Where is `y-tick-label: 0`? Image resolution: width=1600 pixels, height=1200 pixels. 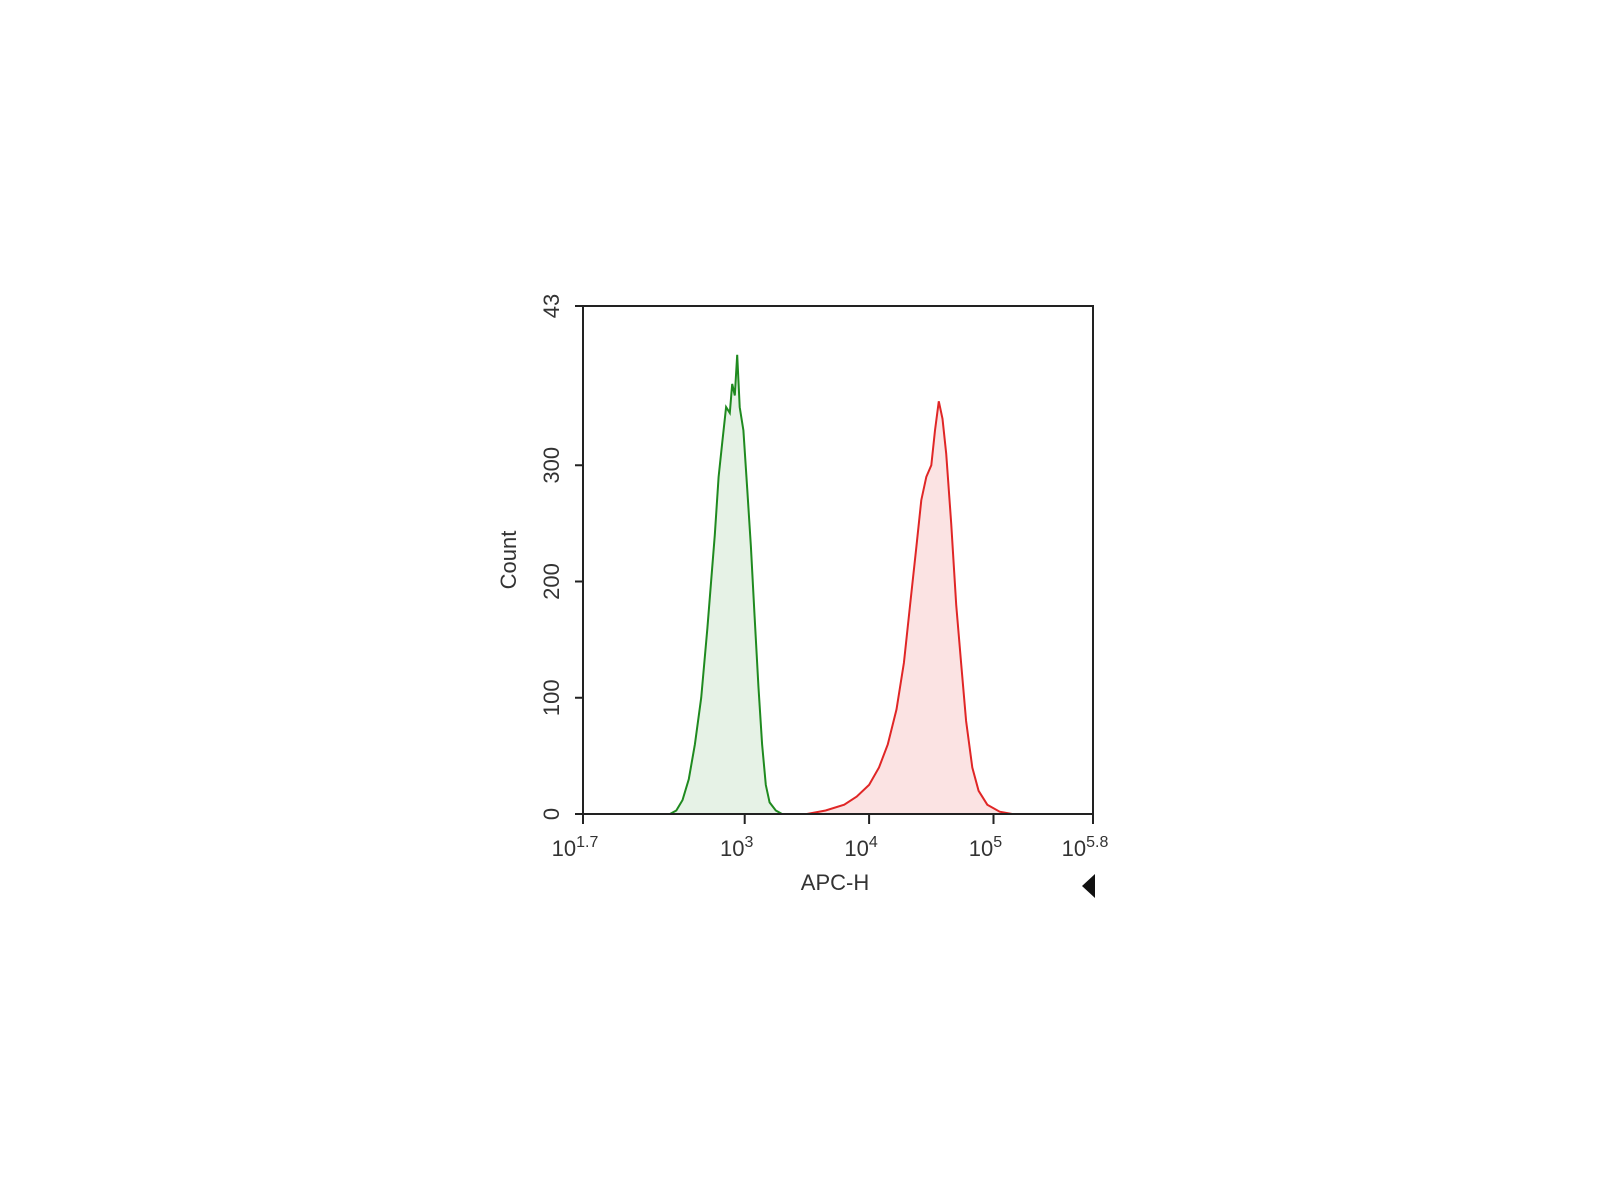
y-tick-label: 0 is located at coordinates (551, 814).